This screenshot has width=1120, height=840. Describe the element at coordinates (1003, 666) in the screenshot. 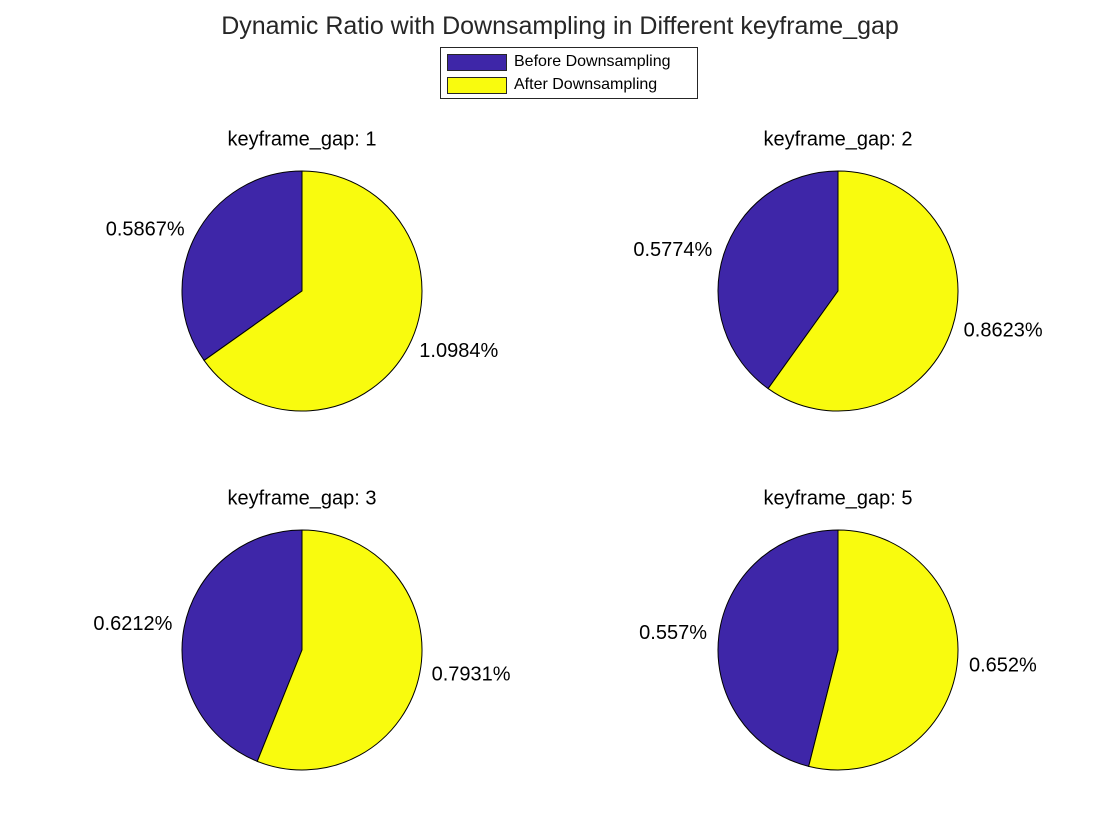

I see `pie-label: 0.652%` at that location.